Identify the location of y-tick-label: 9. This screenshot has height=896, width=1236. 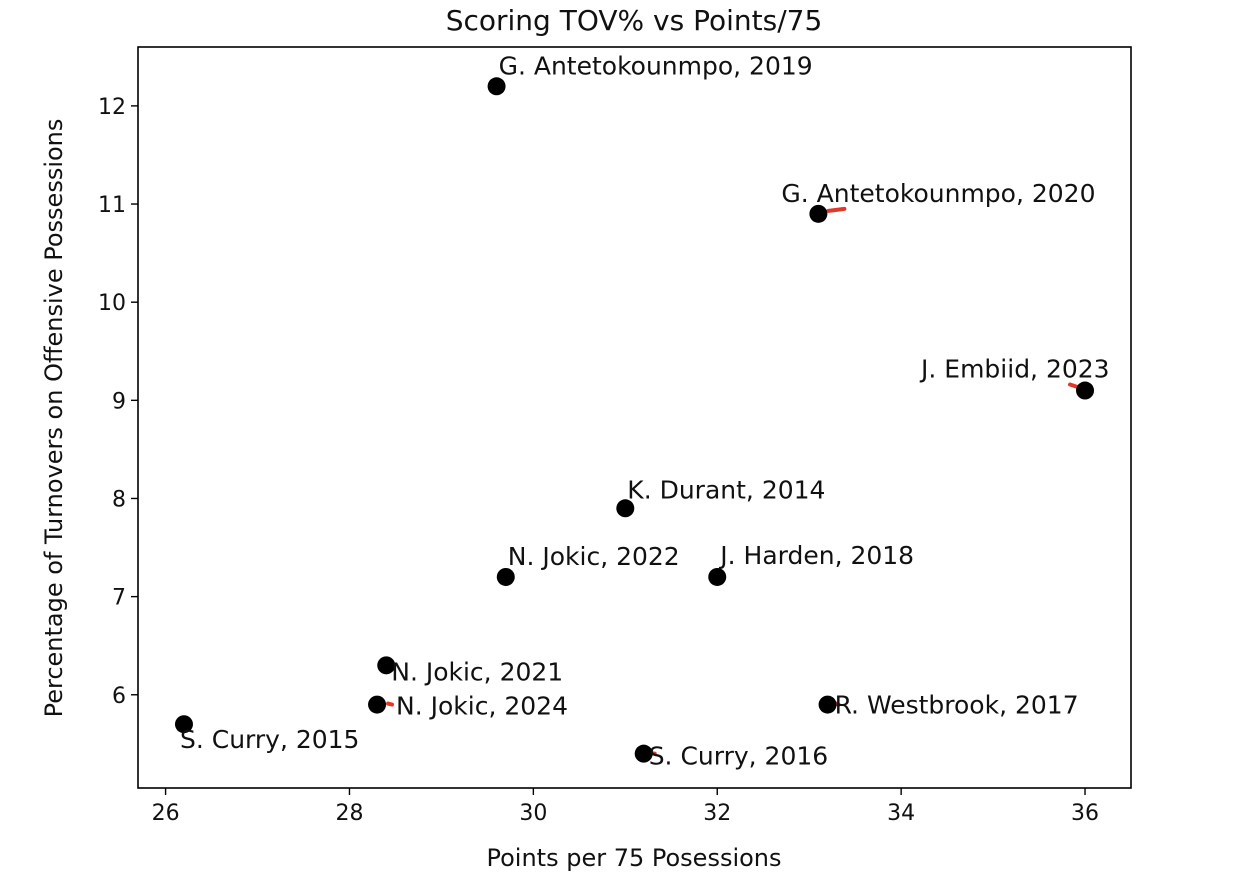
(119, 401).